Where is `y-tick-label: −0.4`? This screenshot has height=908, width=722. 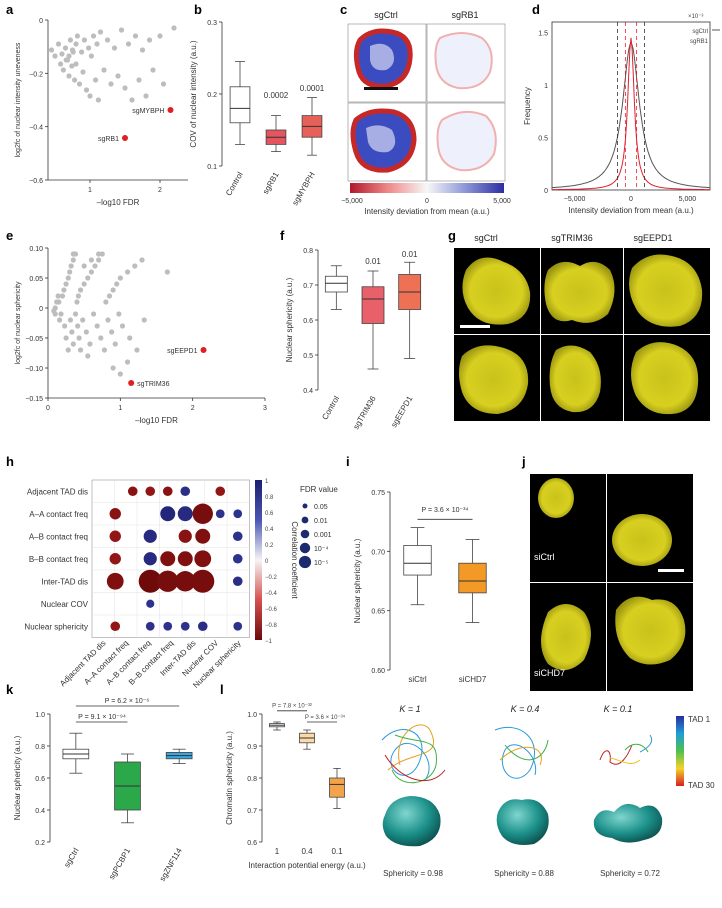 y-tick-label: −0.4 is located at coordinates (36, 128).